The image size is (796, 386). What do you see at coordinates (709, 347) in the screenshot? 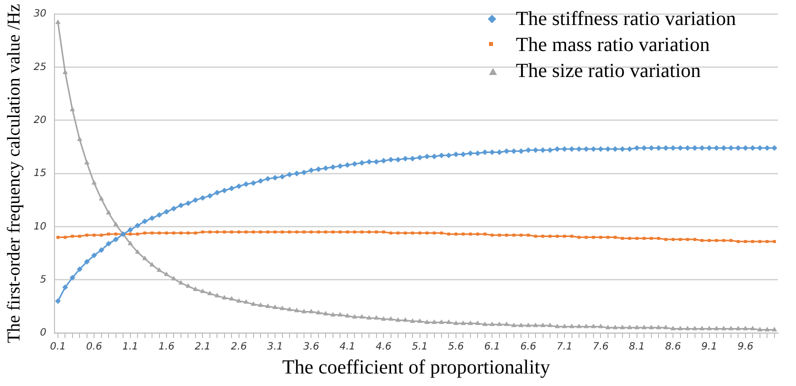
I see `x-tick-label: 9.1` at bounding box center [709, 347].